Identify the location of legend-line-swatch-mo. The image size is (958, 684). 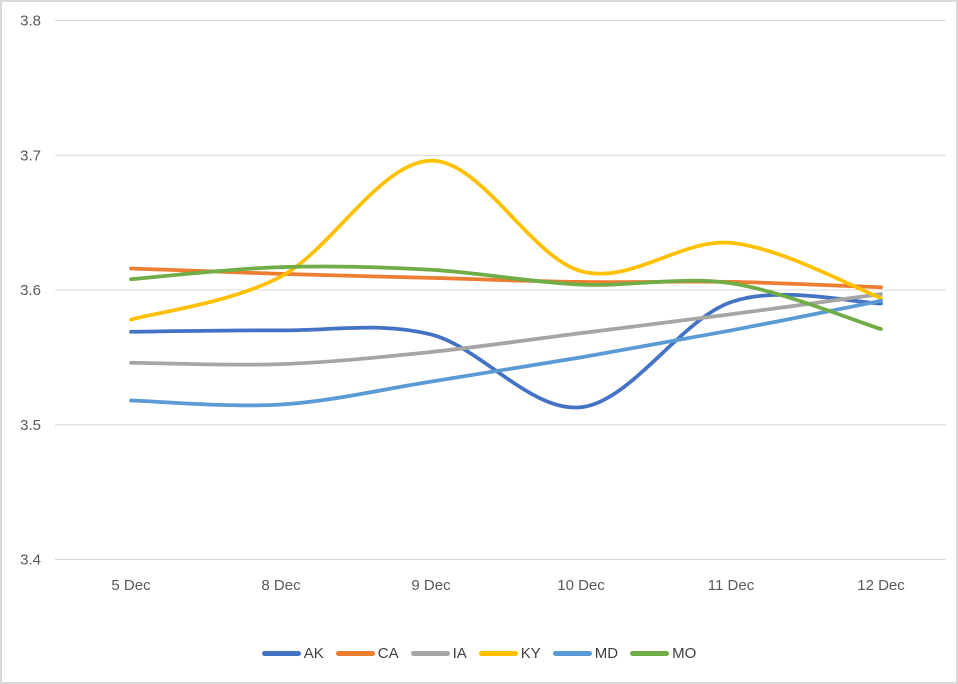
(650, 653).